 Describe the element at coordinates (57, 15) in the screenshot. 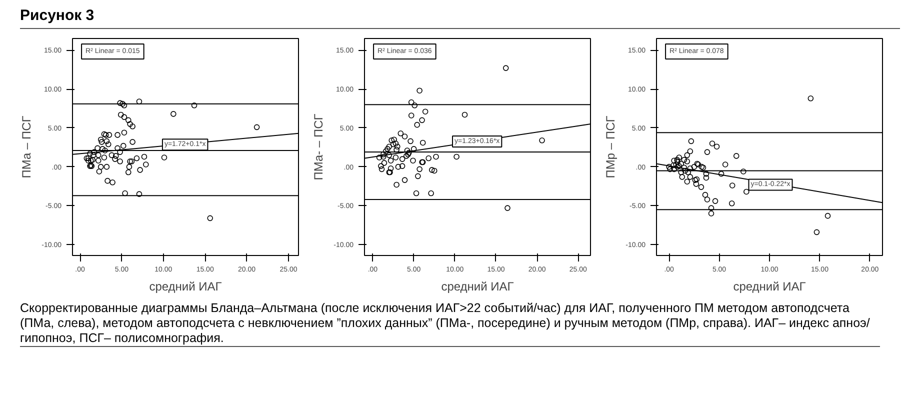

I see `chart-title: Рисунок 3` at that location.